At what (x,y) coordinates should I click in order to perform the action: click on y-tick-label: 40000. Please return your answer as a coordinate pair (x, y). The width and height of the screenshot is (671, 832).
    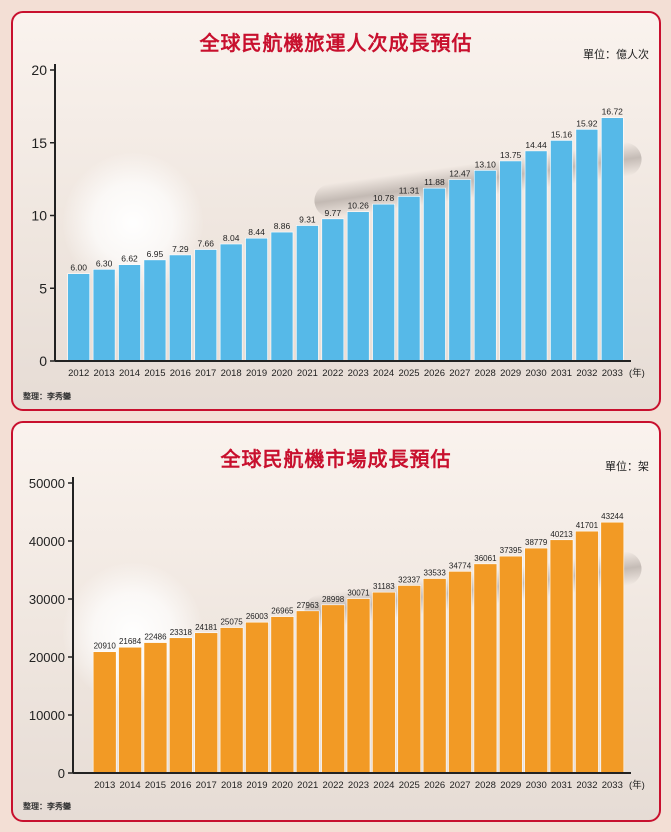
    Looking at the image, I should click on (47, 541).